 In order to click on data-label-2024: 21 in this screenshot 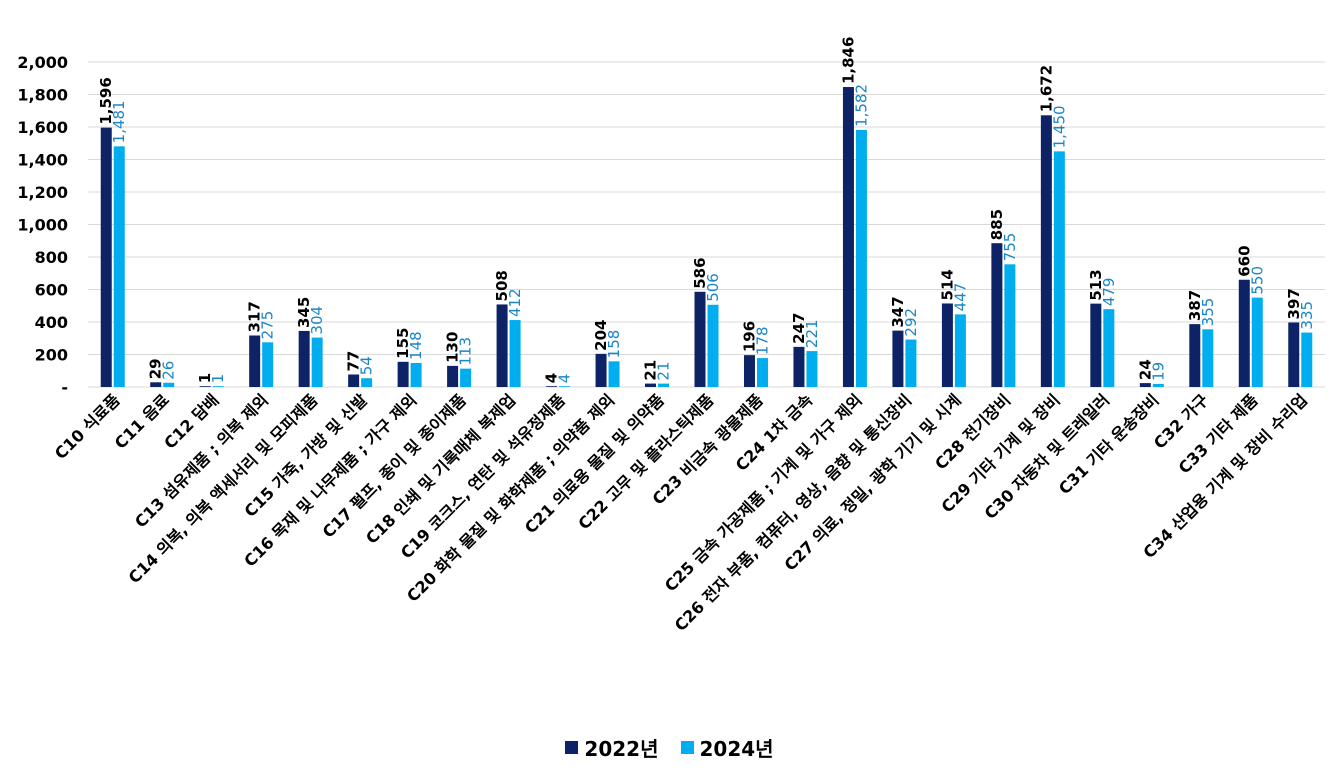, I will do `click(664, 370)`.